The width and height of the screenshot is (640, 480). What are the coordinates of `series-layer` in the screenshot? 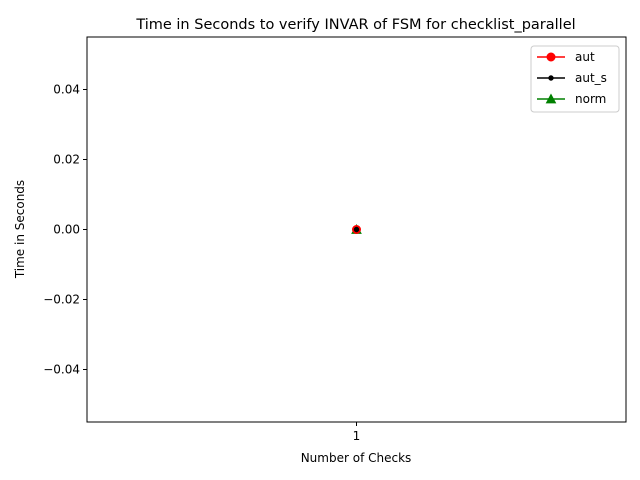 It's located at (356, 228).